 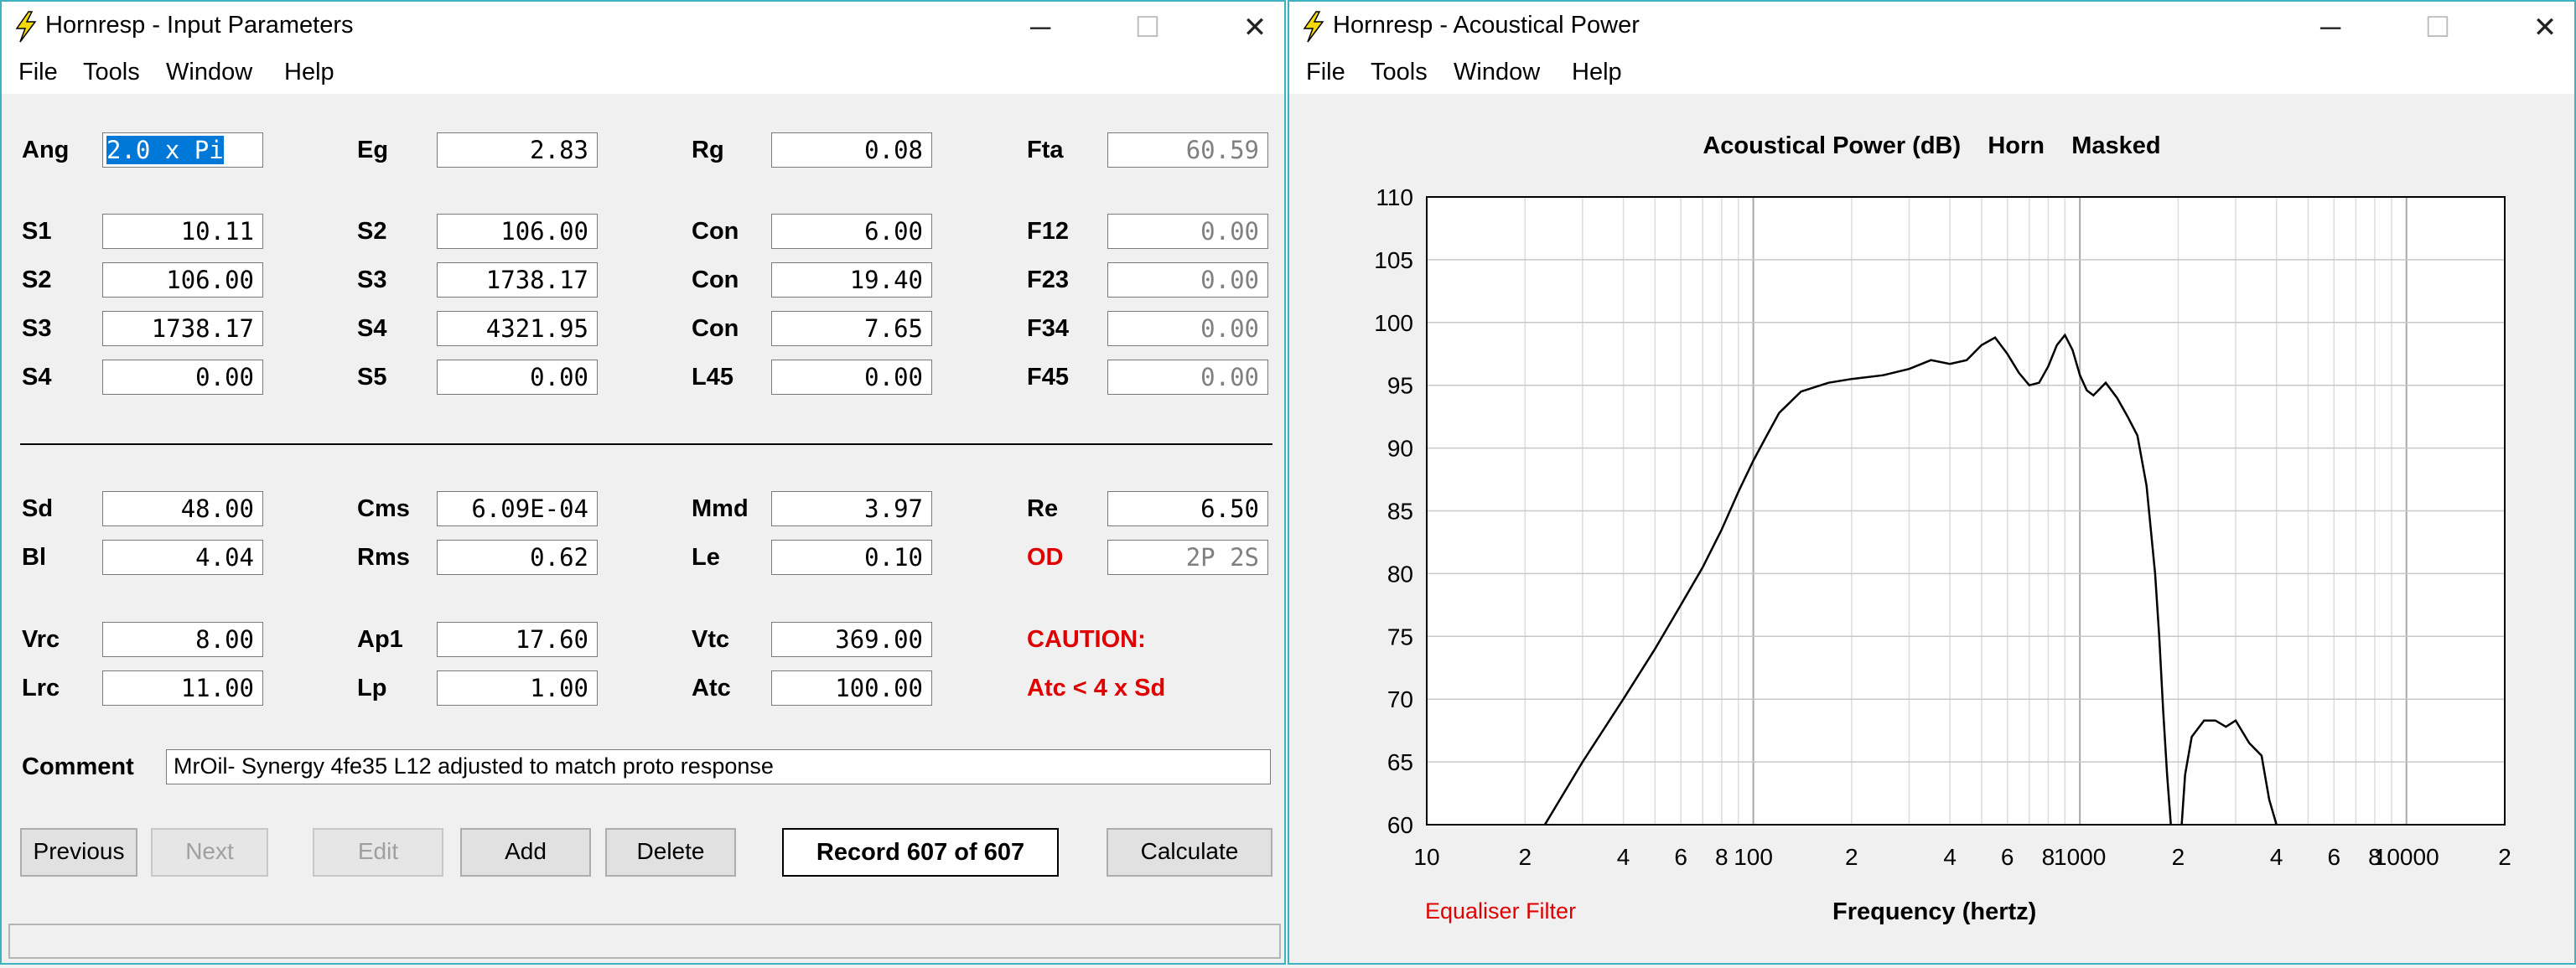 What do you see at coordinates (182, 280) in the screenshot?
I see `field-s2: 106.00` at bounding box center [182, 280].